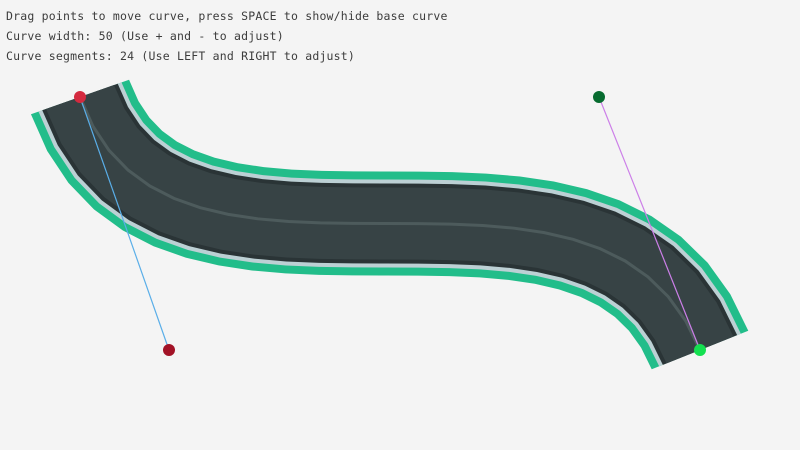 This screenshot has height=450, width=800. I want to click on curve-point-end-anchor, so click(700, 350).